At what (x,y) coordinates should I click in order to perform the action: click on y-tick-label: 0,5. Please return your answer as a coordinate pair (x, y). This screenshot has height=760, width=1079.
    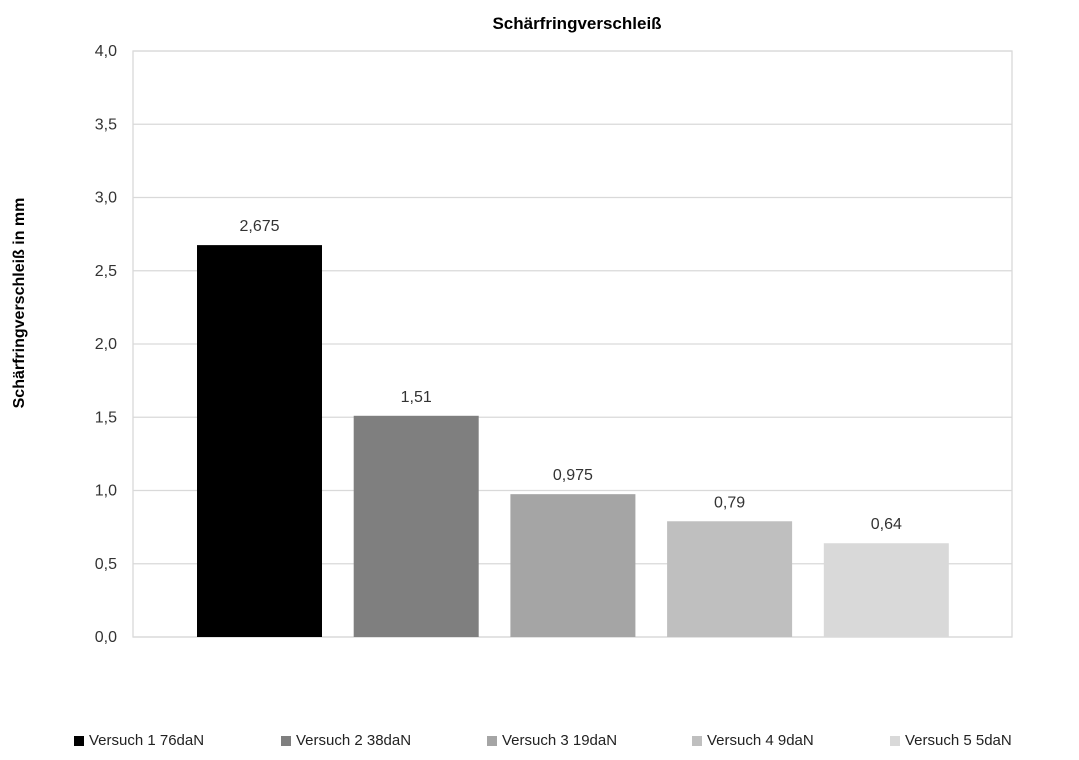
    Looking at the image, I should click on (106, 564).